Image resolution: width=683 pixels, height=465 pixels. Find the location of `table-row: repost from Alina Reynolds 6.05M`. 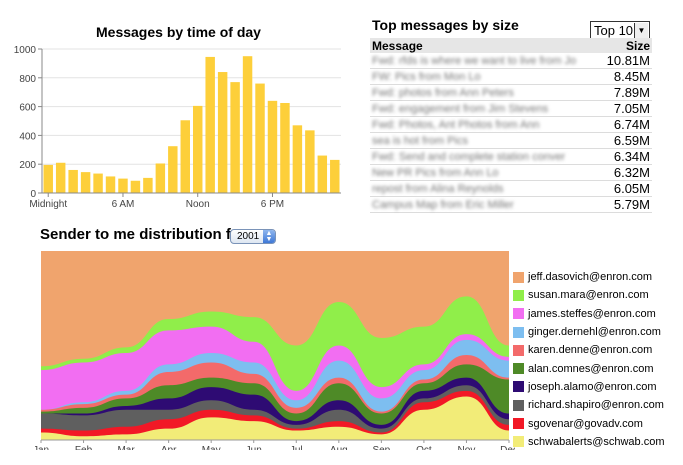

table-row: repost from Alina Reynolds 6.05M is located at coordinates (511, 189).